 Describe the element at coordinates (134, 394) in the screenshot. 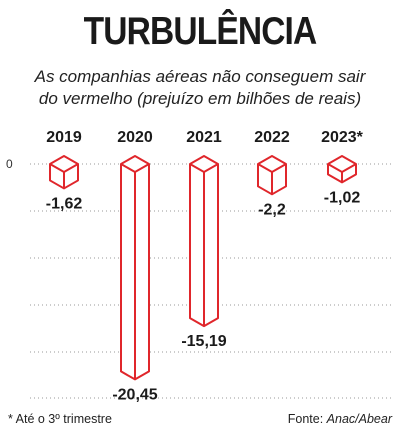

I see `value-label: -20,45` at that location.